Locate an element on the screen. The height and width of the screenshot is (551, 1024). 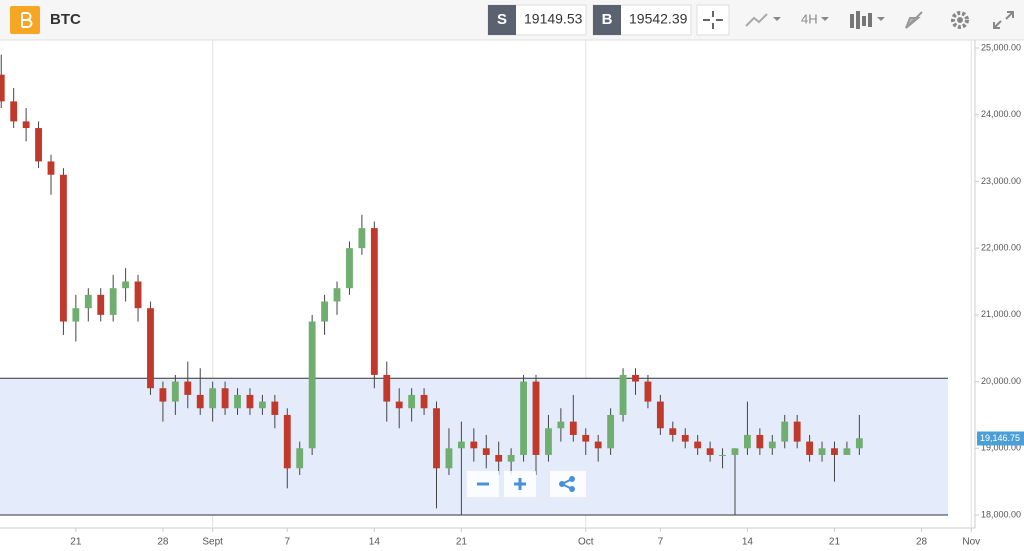
candles-icon is located at coordinates (861, 20).